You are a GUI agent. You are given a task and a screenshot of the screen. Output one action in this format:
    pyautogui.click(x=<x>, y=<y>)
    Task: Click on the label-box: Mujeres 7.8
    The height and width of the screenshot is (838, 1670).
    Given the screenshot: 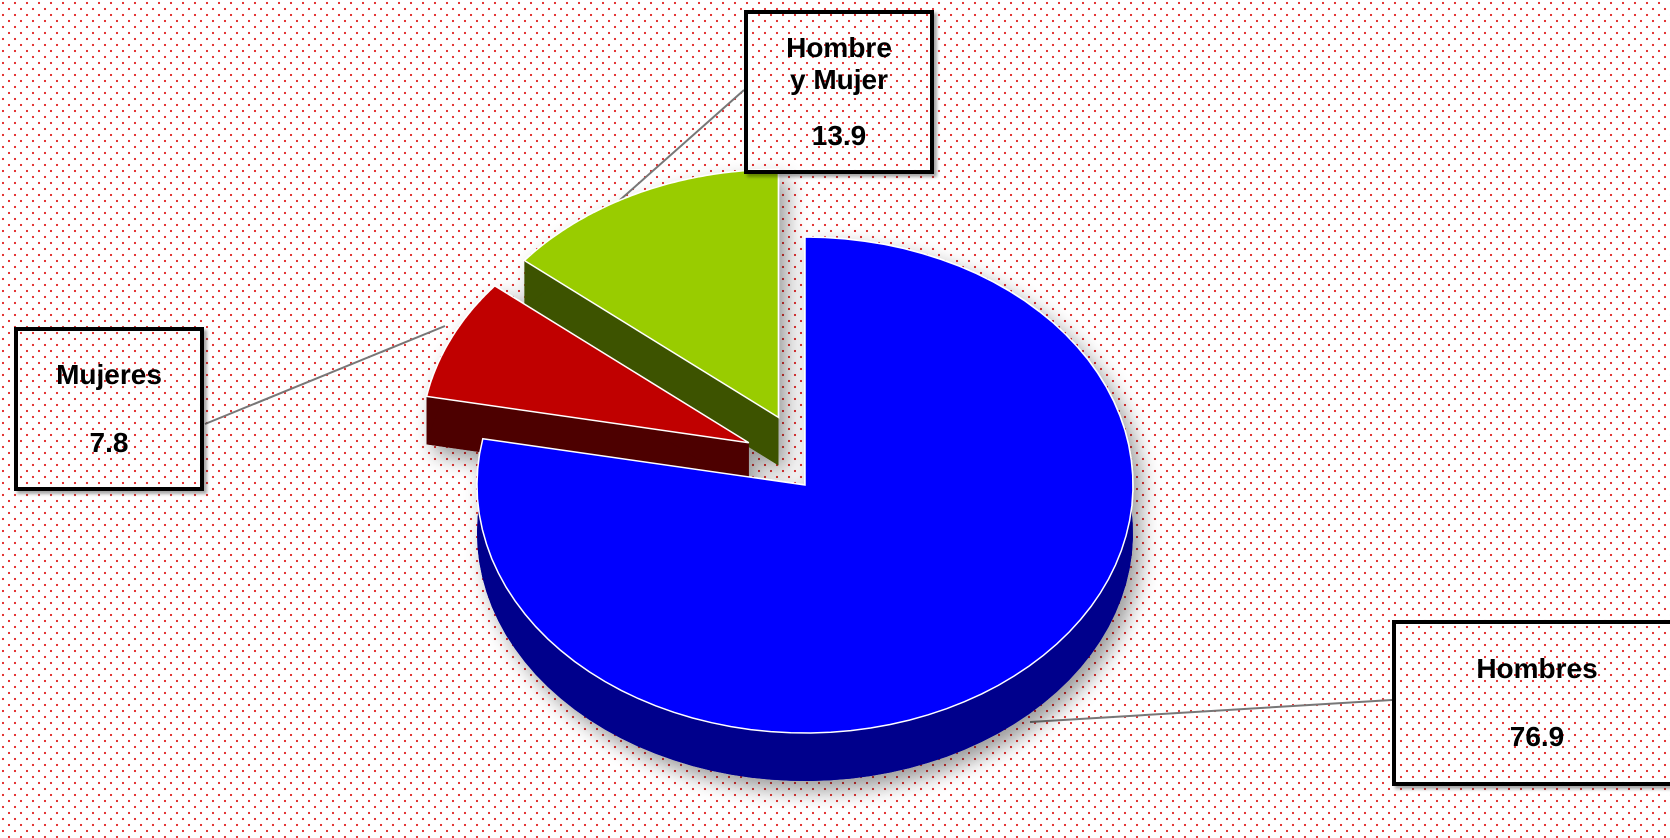 What is the action you would take?
    pyautogui.click(x=109, y=409)
    